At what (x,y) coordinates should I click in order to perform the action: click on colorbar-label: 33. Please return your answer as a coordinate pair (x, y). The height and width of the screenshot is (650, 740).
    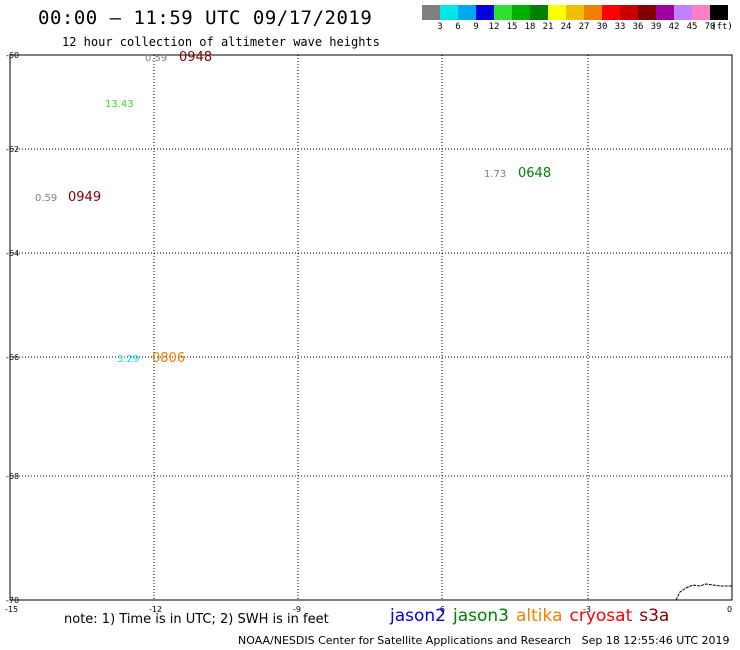
    Looking at the image, I should click on (620, 27).